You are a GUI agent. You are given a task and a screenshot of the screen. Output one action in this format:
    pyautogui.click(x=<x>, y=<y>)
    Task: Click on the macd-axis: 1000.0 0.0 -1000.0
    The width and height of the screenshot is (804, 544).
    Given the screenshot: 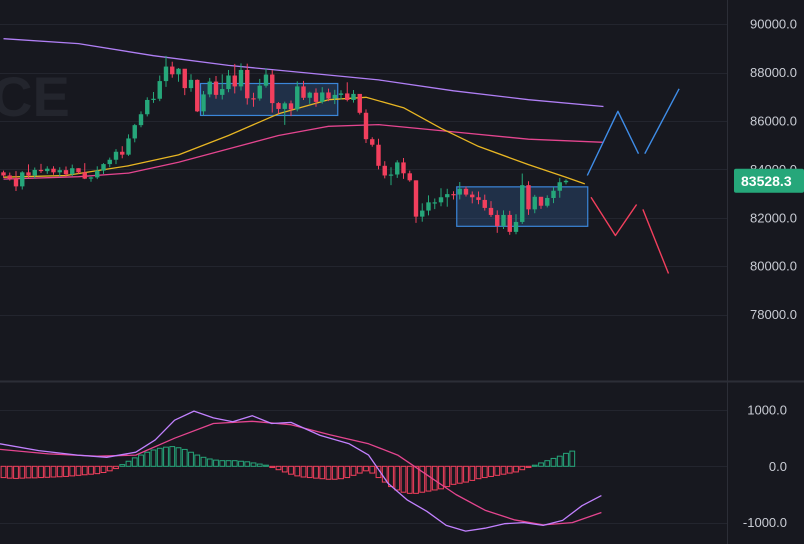 What is the action you would take?
    pyautogui.click(x=765, y=467)
    